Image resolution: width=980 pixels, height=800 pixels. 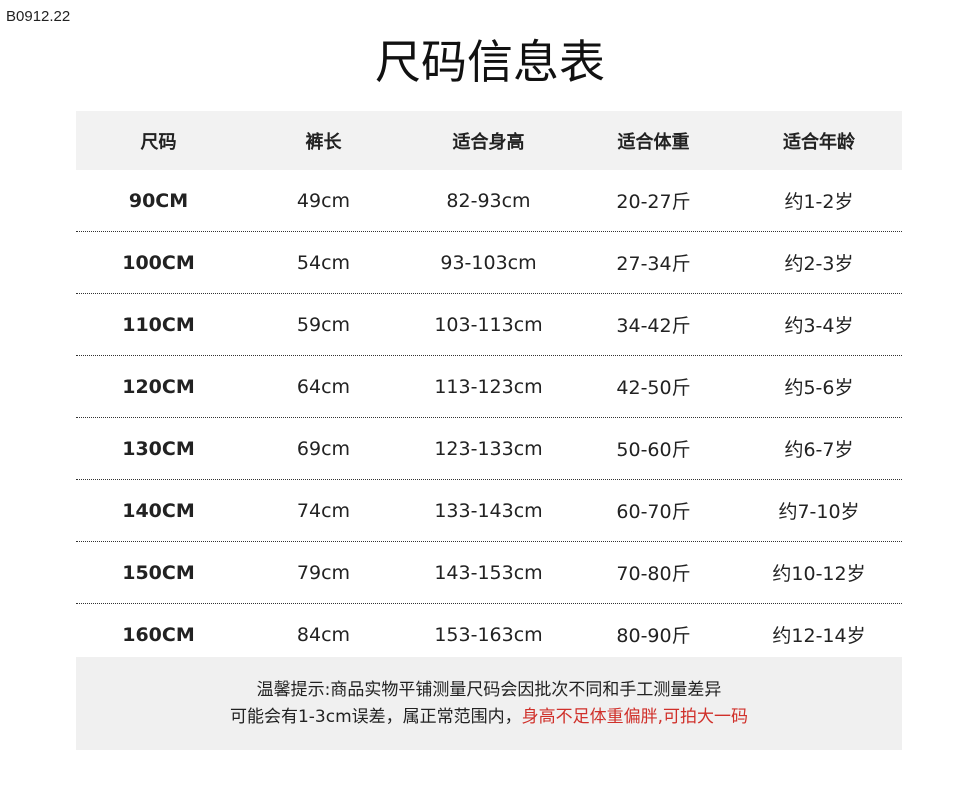 I want to click on table-row: 160CM 84cm 153-163cm 80-90斤 约12-14岁, so click(x=489, y=634).